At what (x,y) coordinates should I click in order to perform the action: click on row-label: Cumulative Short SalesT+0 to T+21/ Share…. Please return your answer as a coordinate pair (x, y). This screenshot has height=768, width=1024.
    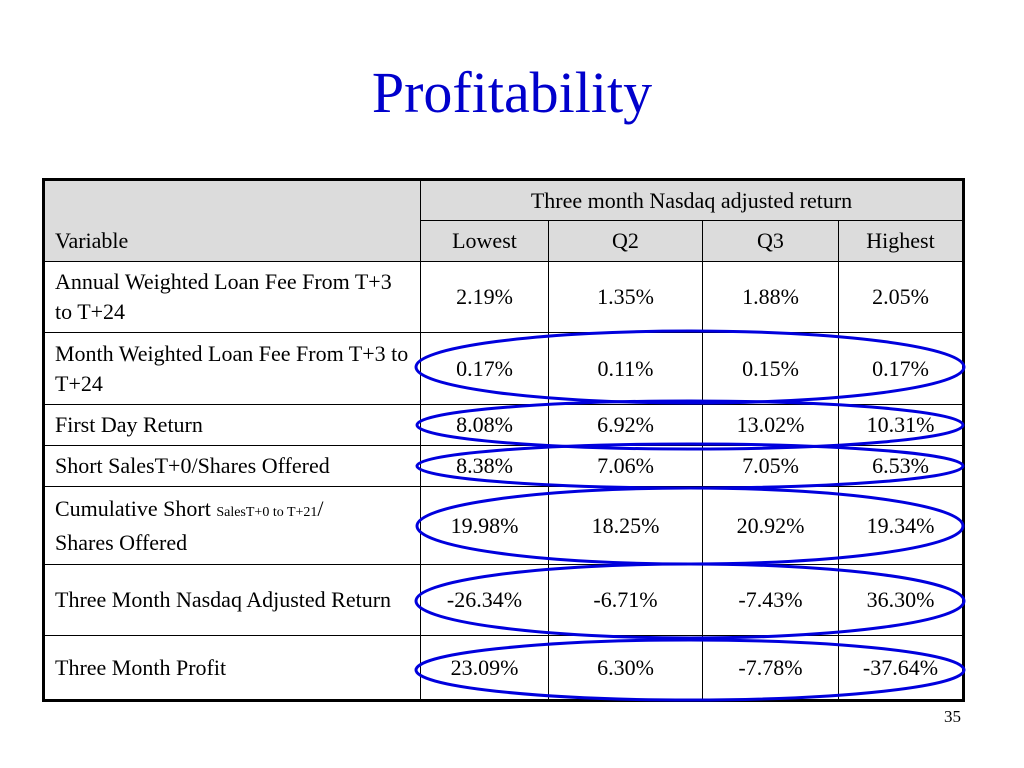
    Looking at the image, I should click on (232, 525).